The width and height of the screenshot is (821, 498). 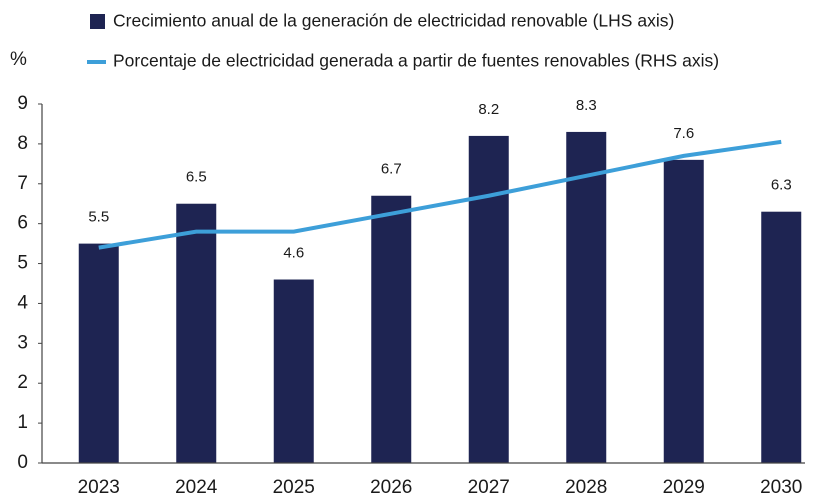 What do you see at coordinates (489, 487) in the screenshot?
I see `x-tick-label: 2027` at bounding box center [489, 487].